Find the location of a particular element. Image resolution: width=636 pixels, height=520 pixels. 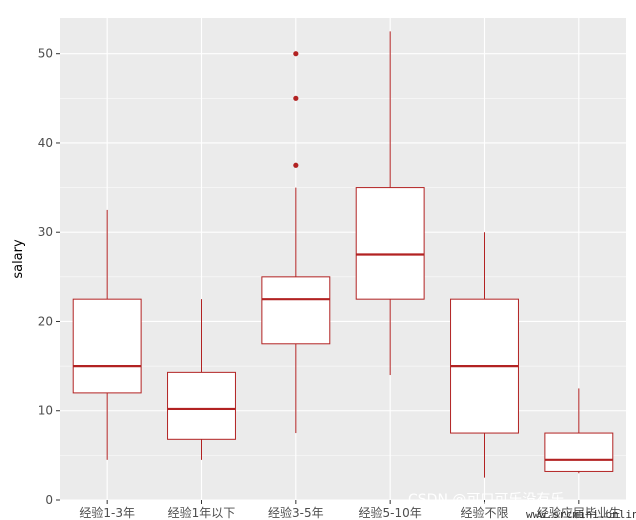

watermark-csdn-text: CSDN @可口可乐没有乐 is located at coordinates (486, 500).